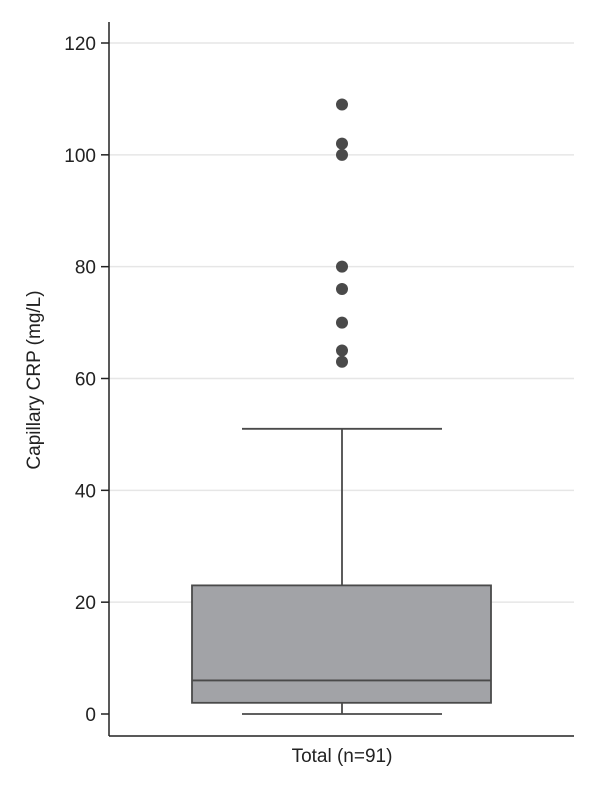 The height and width of the screenshot is (795, 596). Describe the element at coordinates (80, 44) in the screenshot. I see `y-tick-label-120: 120` at that location.